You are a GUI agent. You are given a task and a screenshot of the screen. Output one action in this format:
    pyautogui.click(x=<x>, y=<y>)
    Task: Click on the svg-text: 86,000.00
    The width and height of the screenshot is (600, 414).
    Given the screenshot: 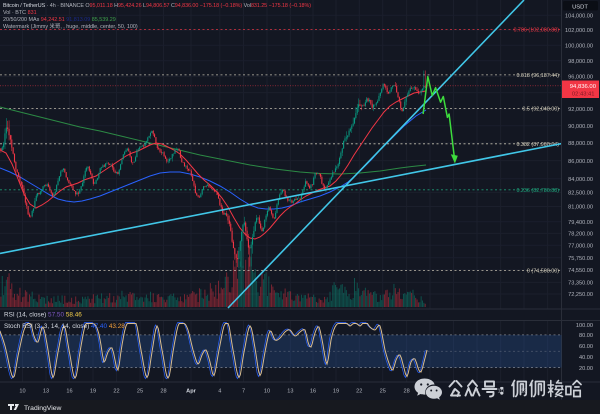 What is the action you would take?
    pyautogui.click(x=580, y=162)
    